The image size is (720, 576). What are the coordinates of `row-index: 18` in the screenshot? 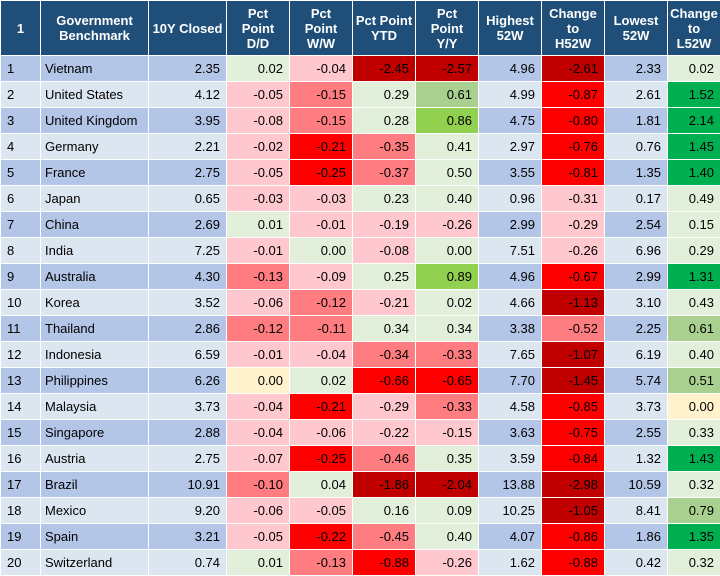 It's located at (20, 510).